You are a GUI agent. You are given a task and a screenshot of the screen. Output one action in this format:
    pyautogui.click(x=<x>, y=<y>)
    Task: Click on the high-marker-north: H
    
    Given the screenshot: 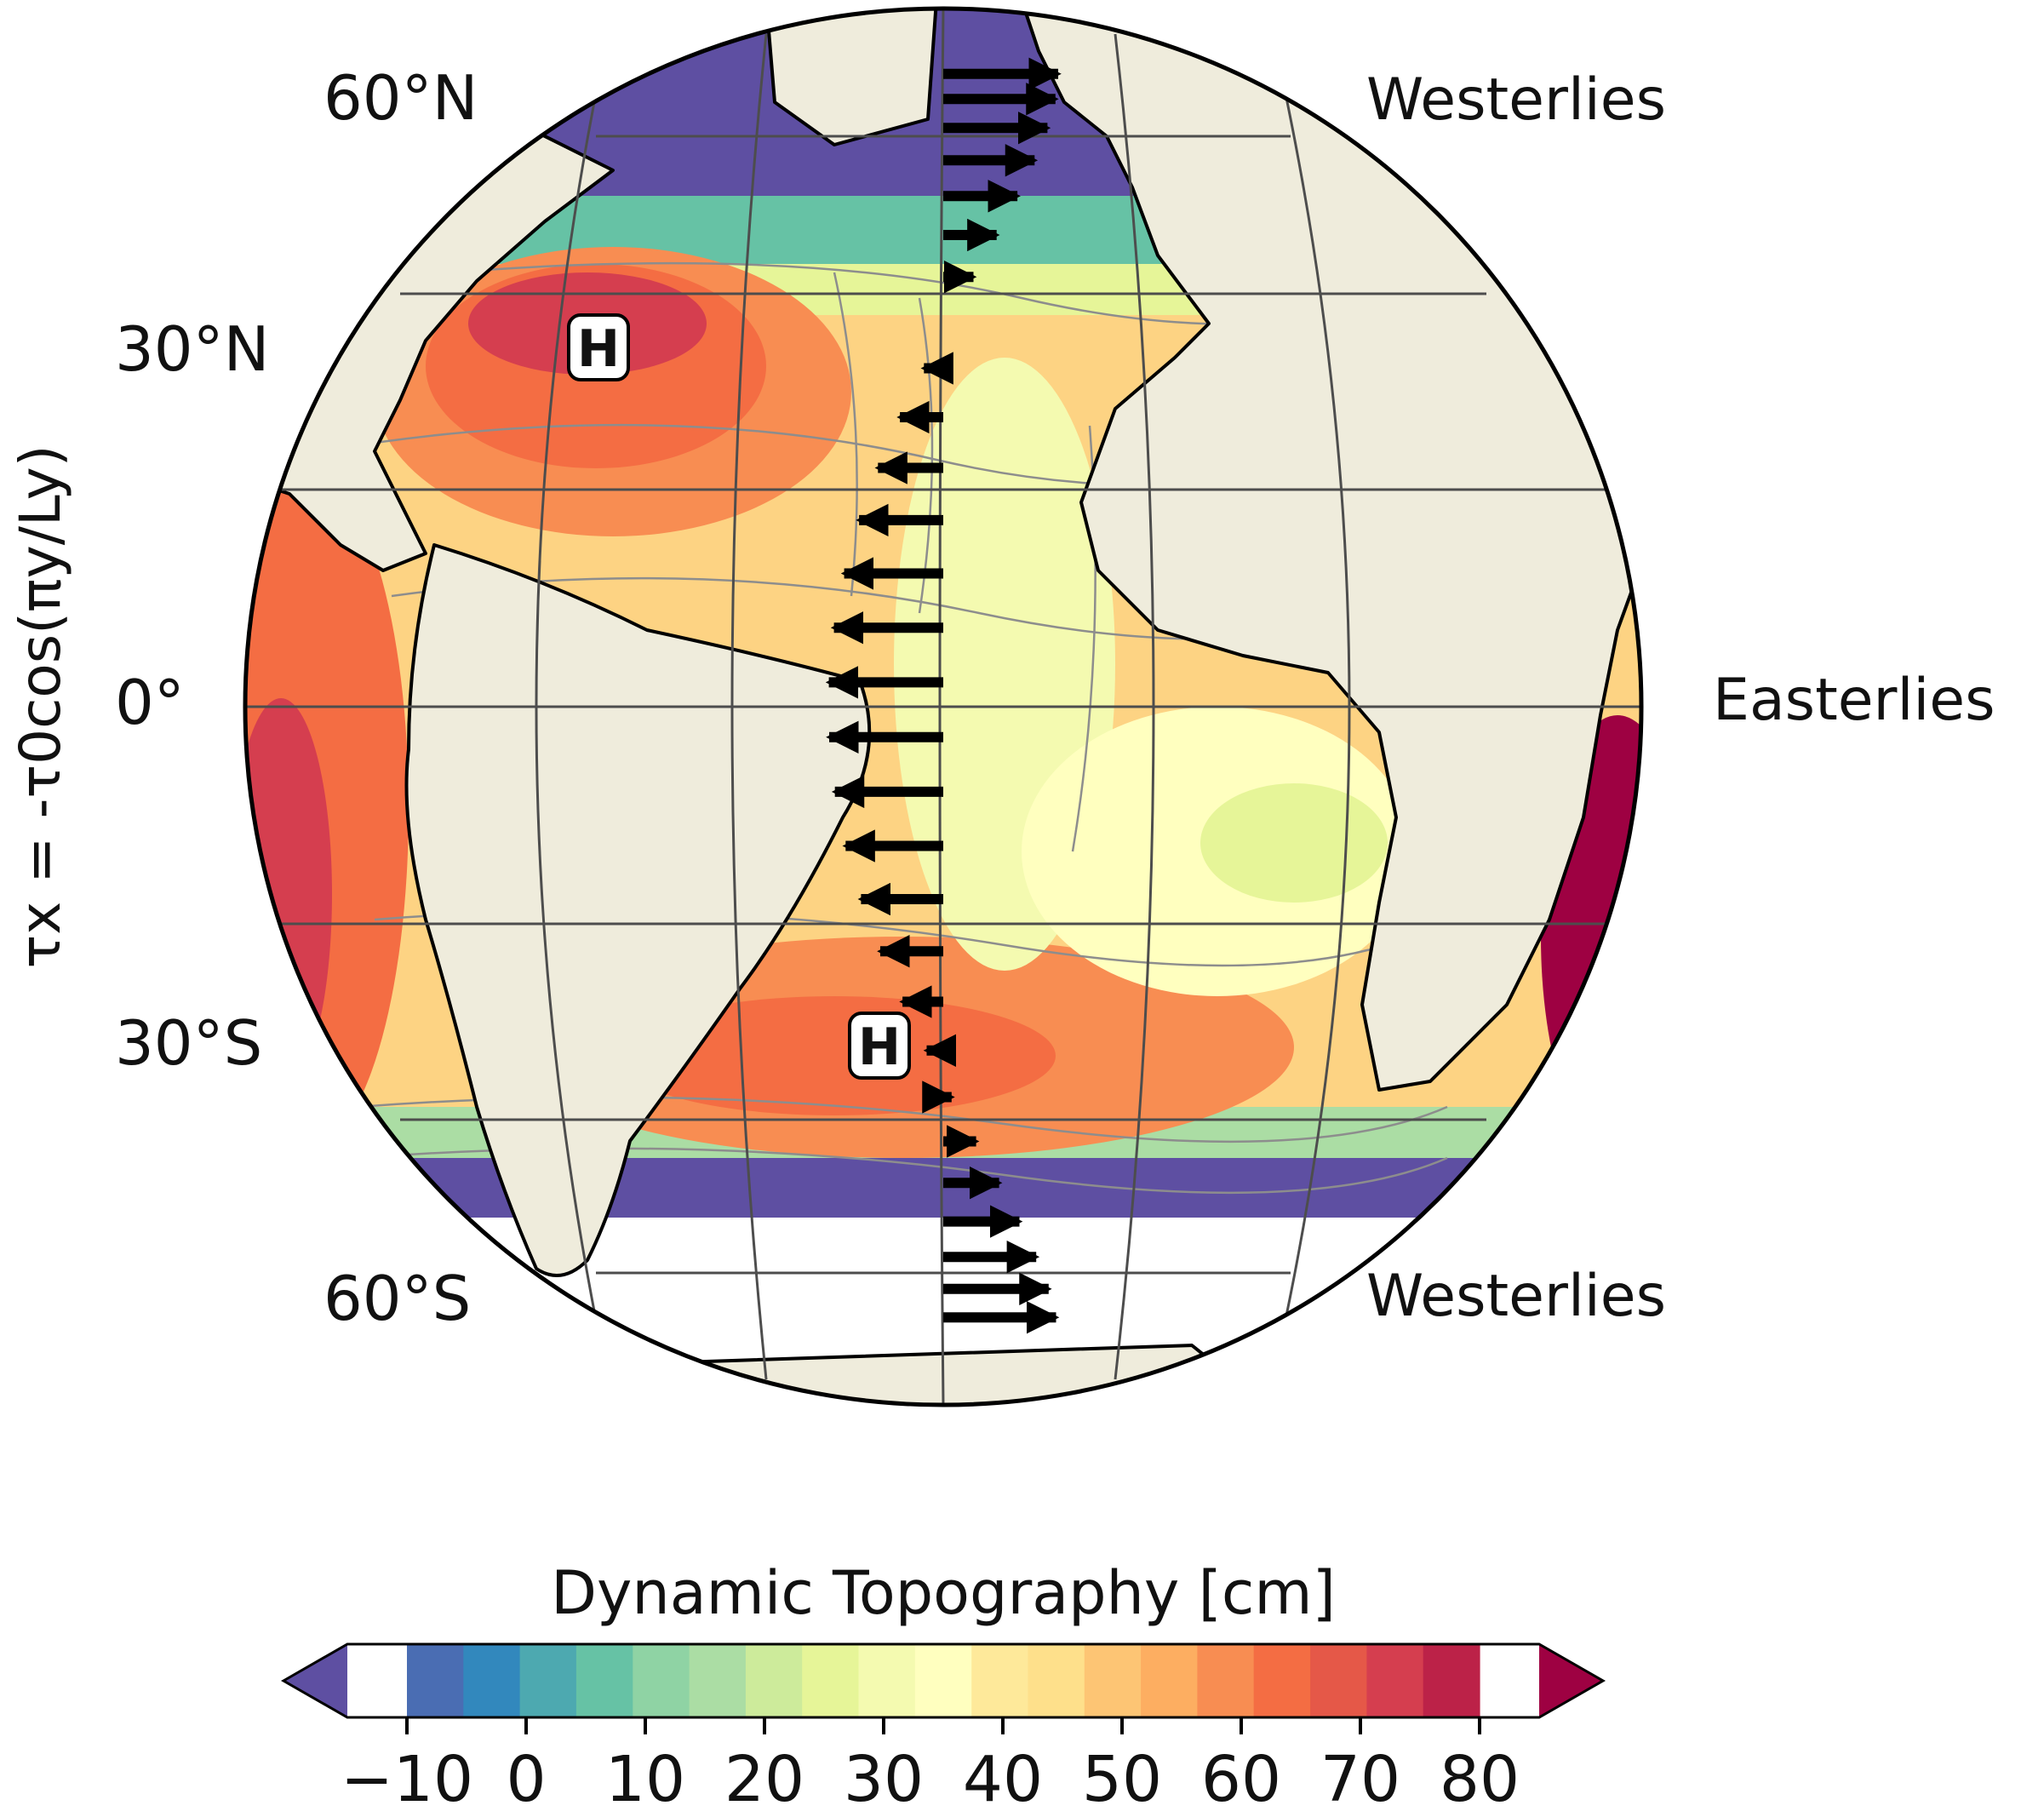 What is the action you would take?
    pyautogui.click(x=598, y=347)
    